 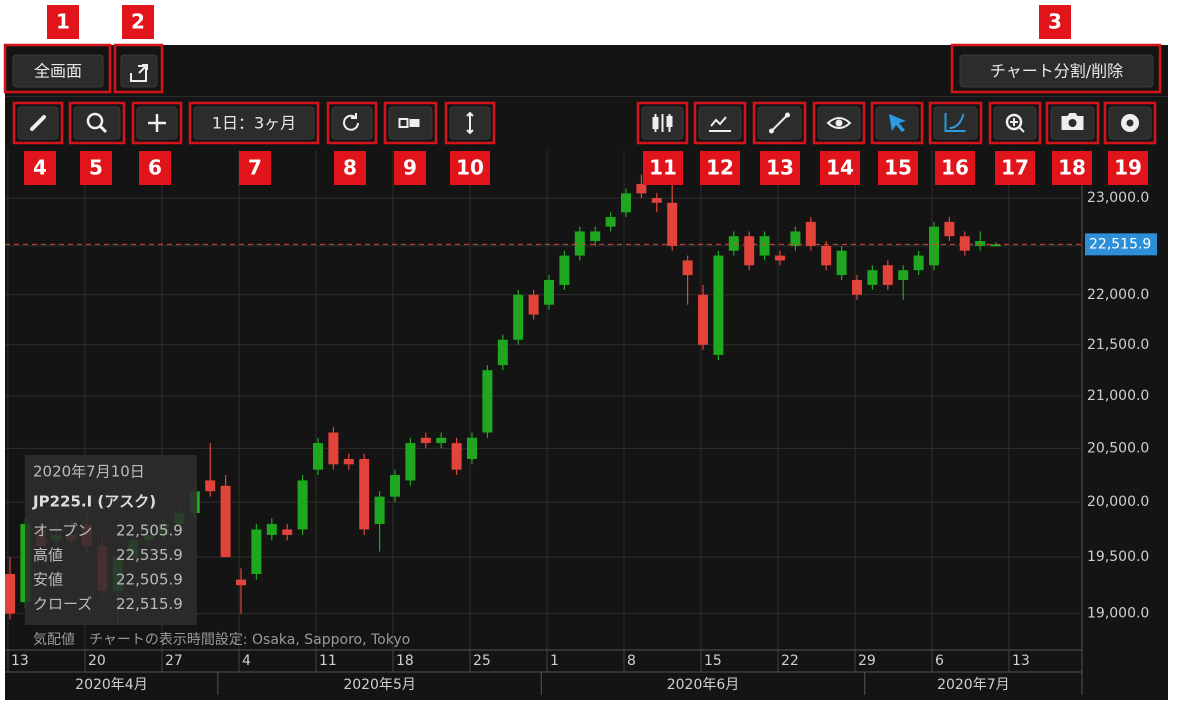 I want to click on annotation-number: 19, so click(x=1128, y=168).